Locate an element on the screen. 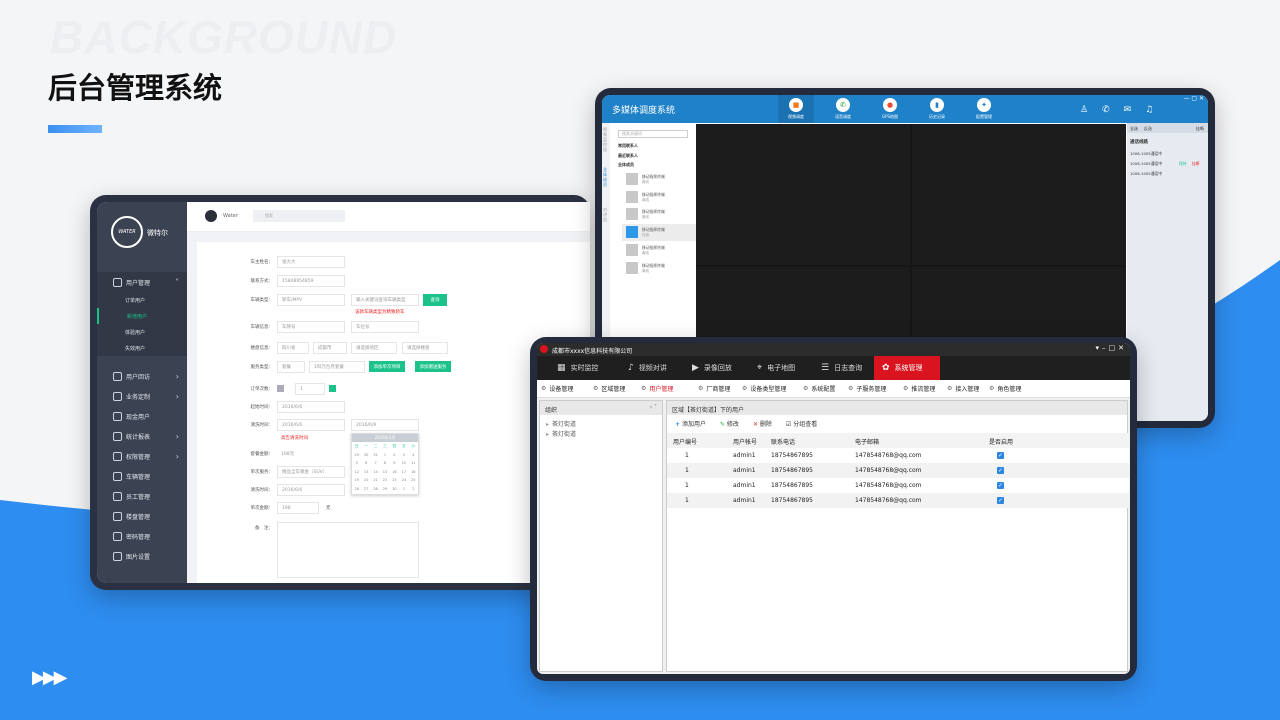 This screenshot has width=1280, height=720. province-select: 四川省 is located at coordinates (293, 348).